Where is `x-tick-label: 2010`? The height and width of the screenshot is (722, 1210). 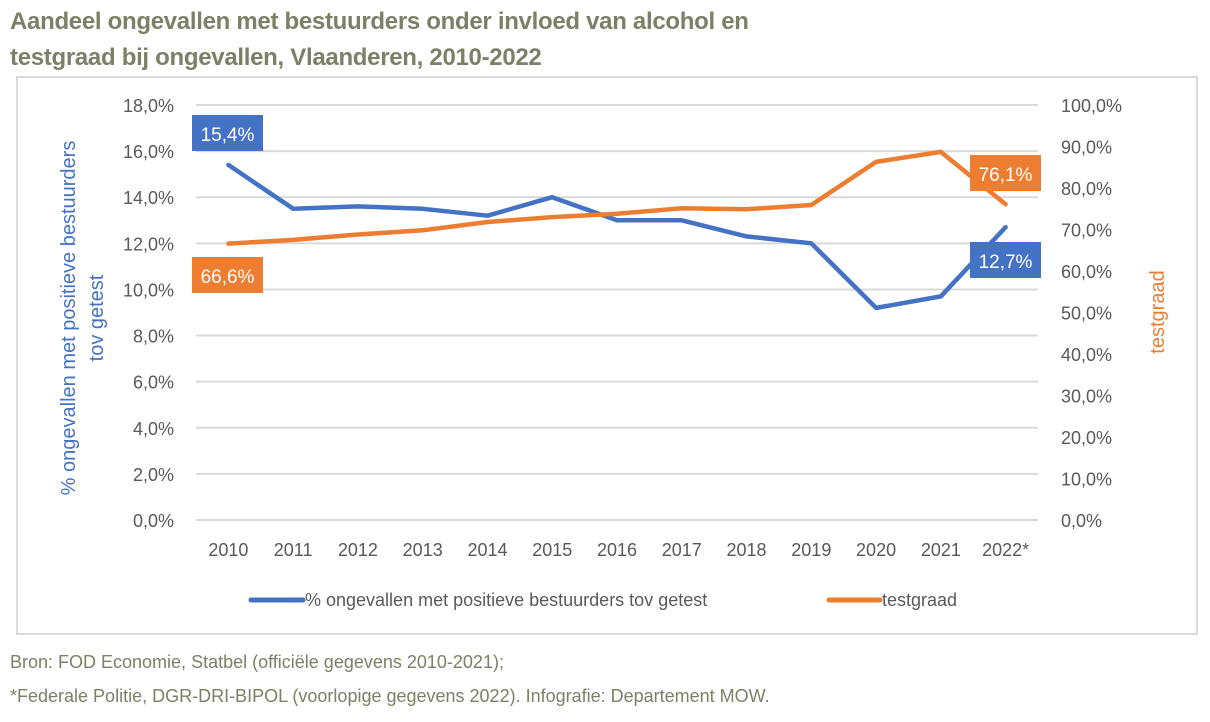
x-tick-label: 2010 is located at coordinates (228, 550).